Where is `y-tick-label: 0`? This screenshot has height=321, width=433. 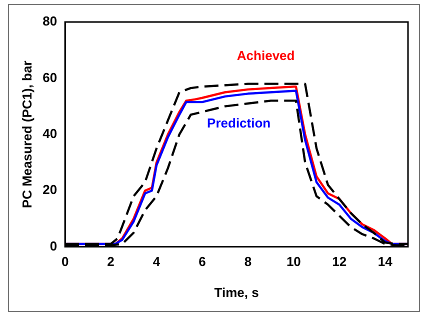
y-tick-label: 0 is located at coordinates (54, 246).